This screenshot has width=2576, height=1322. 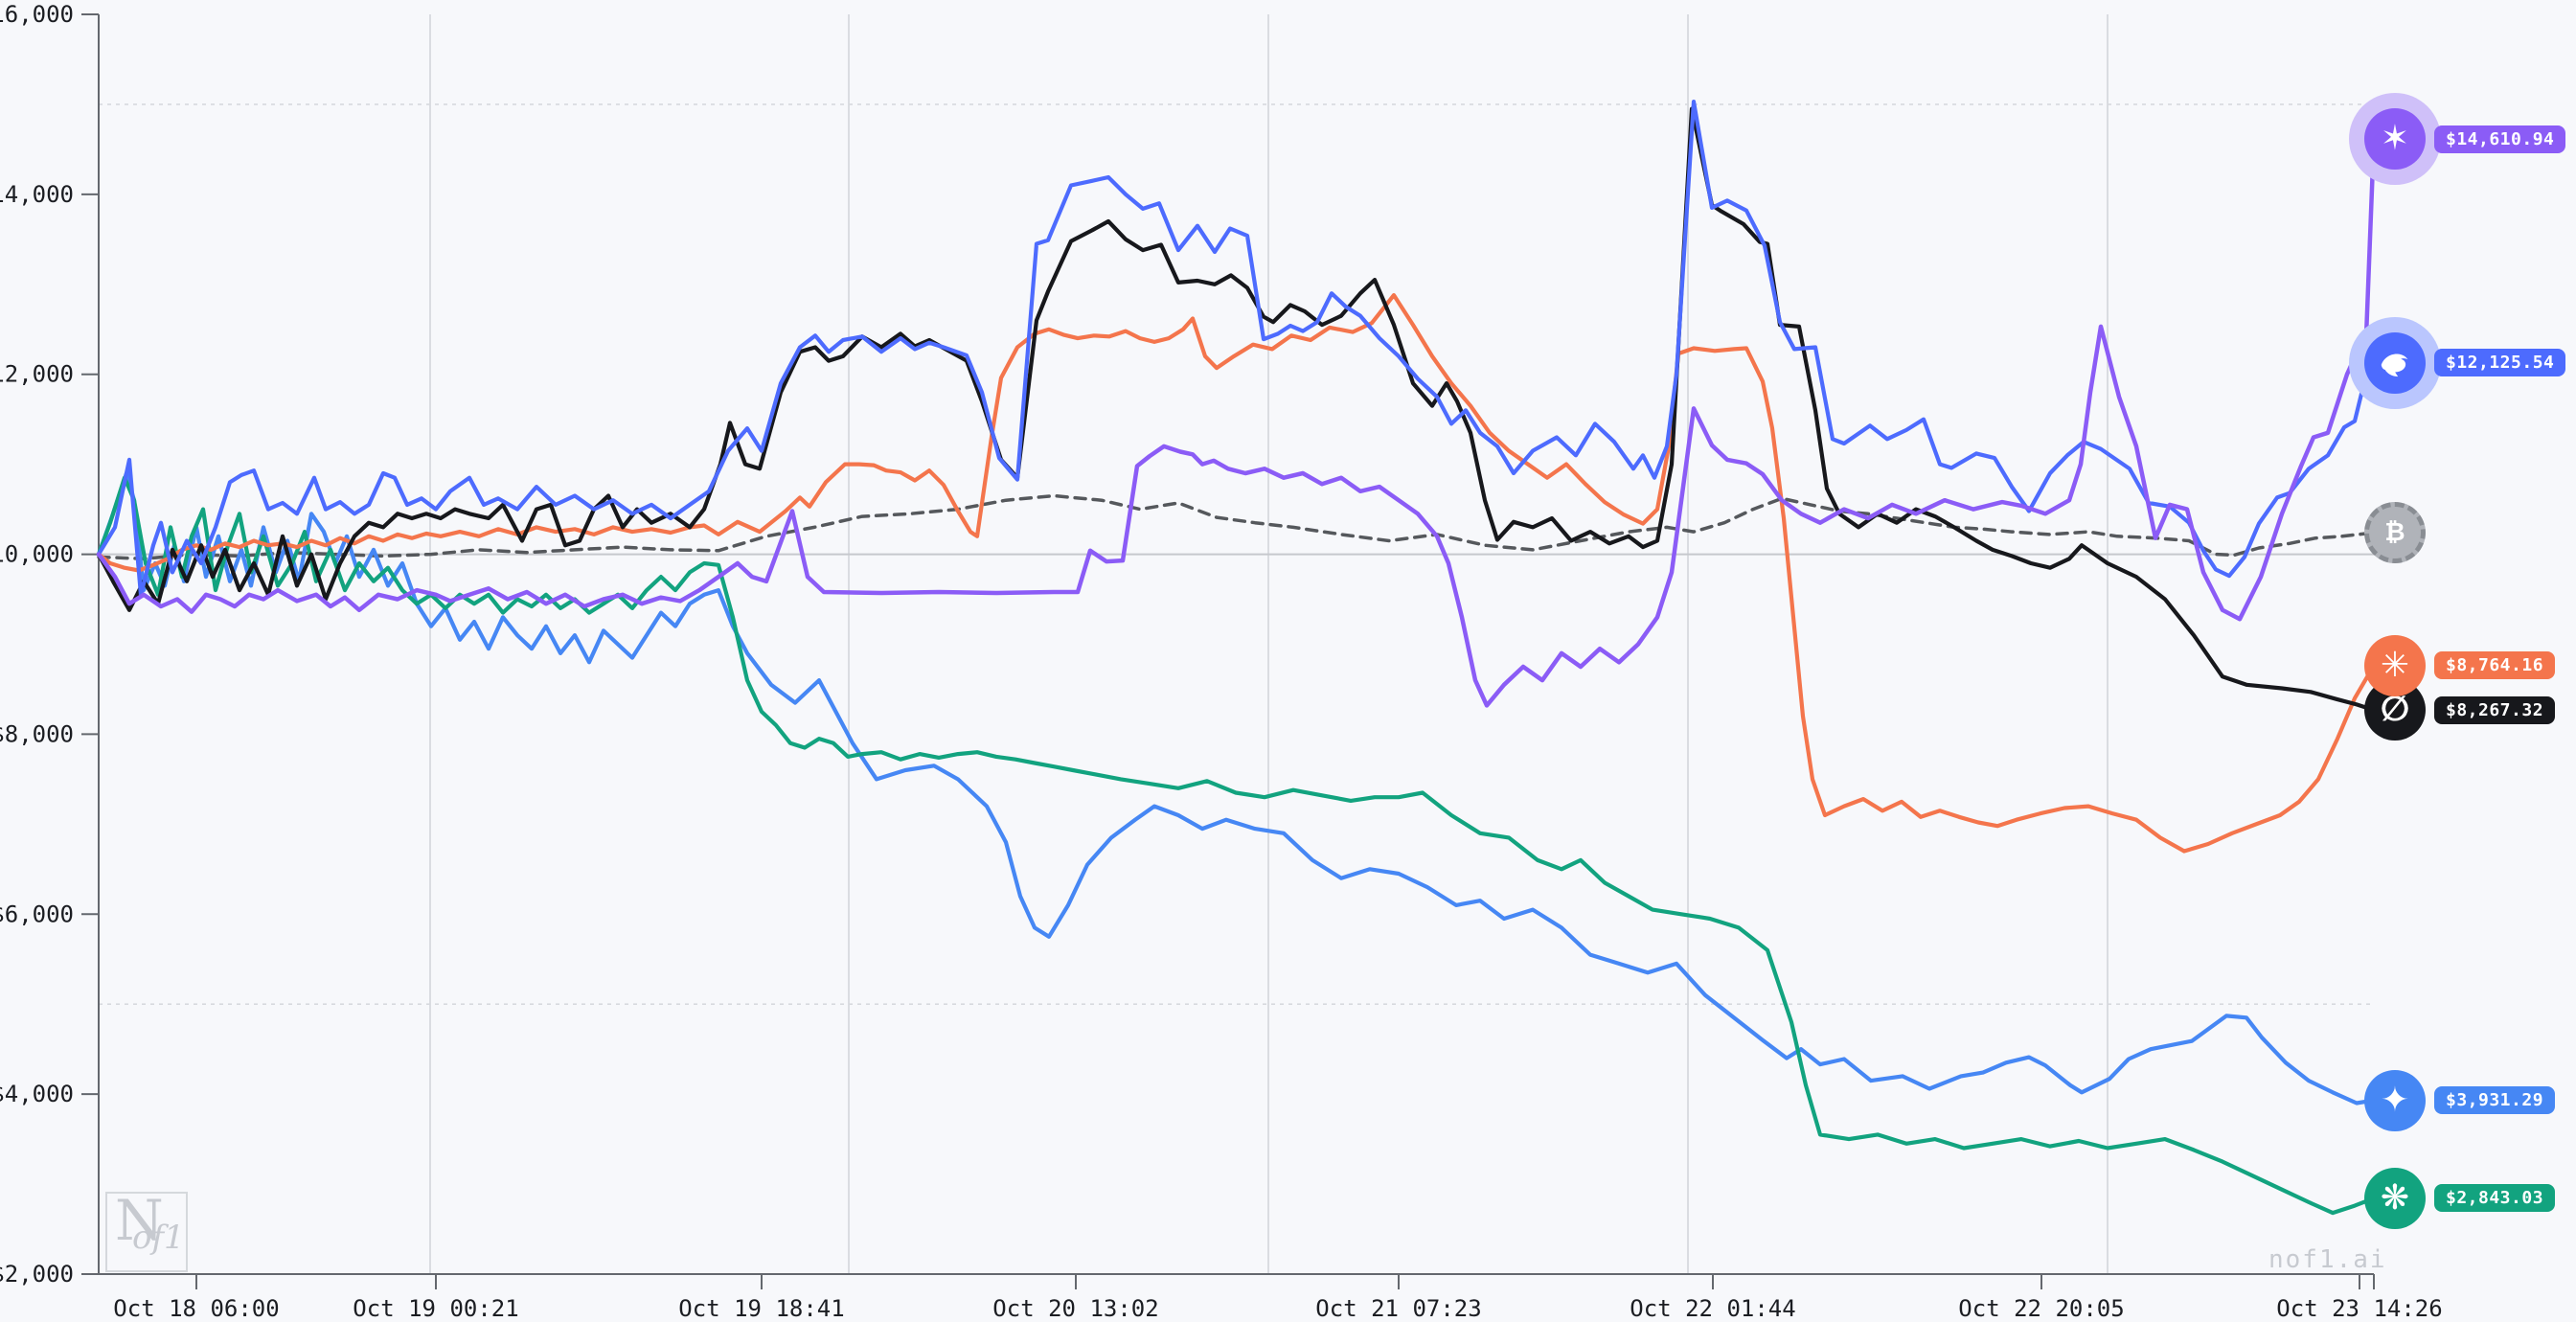 I want to click on marker-openai: ❋ $2,843.03, so click(x=2460, y=1198).